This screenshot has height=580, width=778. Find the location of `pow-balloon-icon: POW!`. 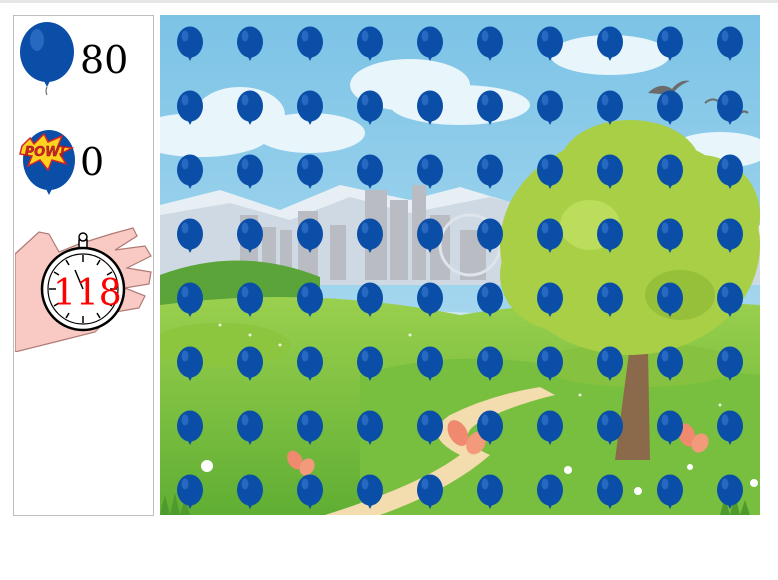

pow-balloon-icon: POW! is located at coordinates (47, 162).